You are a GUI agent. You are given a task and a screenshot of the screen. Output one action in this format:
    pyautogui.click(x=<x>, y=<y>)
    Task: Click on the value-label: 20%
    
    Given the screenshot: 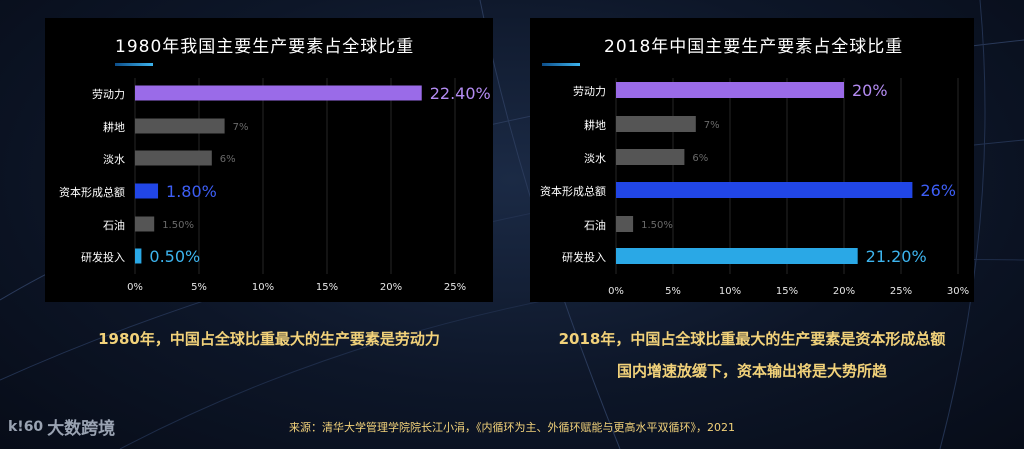 What is the action you would take?
    pyautogui.click(x=870, y=90)
    